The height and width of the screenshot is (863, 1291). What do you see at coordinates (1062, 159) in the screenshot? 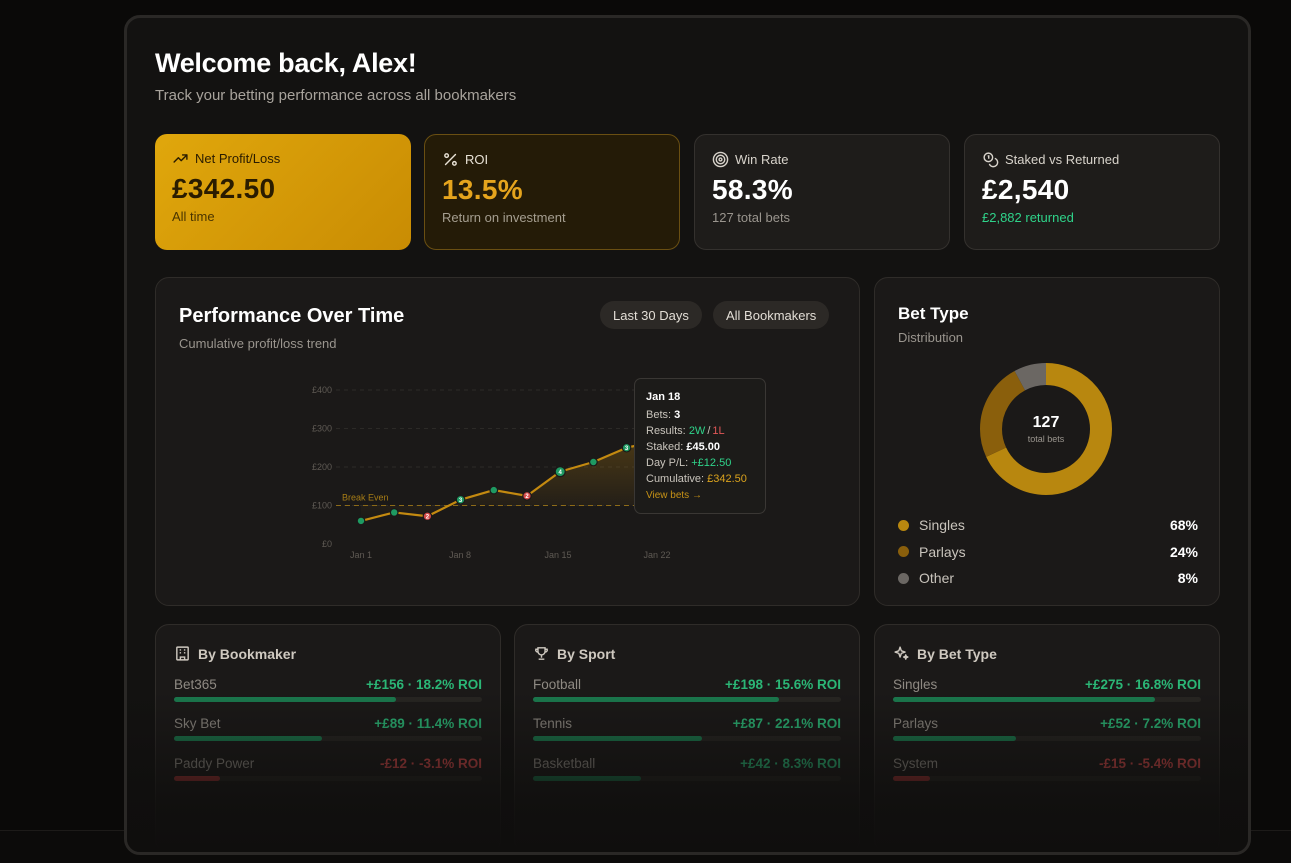
I see `staked-label: Staked vs Returned` at bounding box center [1062, 159].